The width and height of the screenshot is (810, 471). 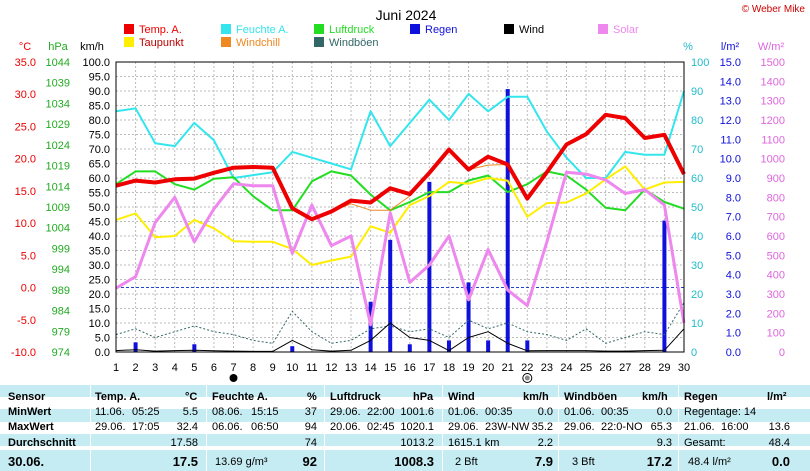 I want to click on wind-tick-label: 45.0, so click(x=99, y=223).